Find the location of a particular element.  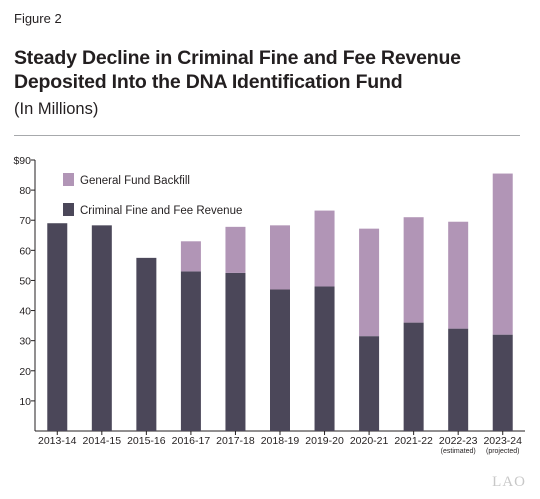

y-tick-label: 60 is located at coordinates (25, 251).